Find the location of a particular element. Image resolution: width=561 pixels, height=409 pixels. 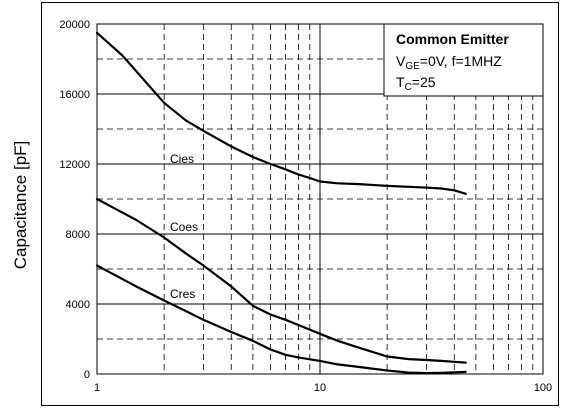

y-tick-label: 8000 is located at coordinates (78, 235).